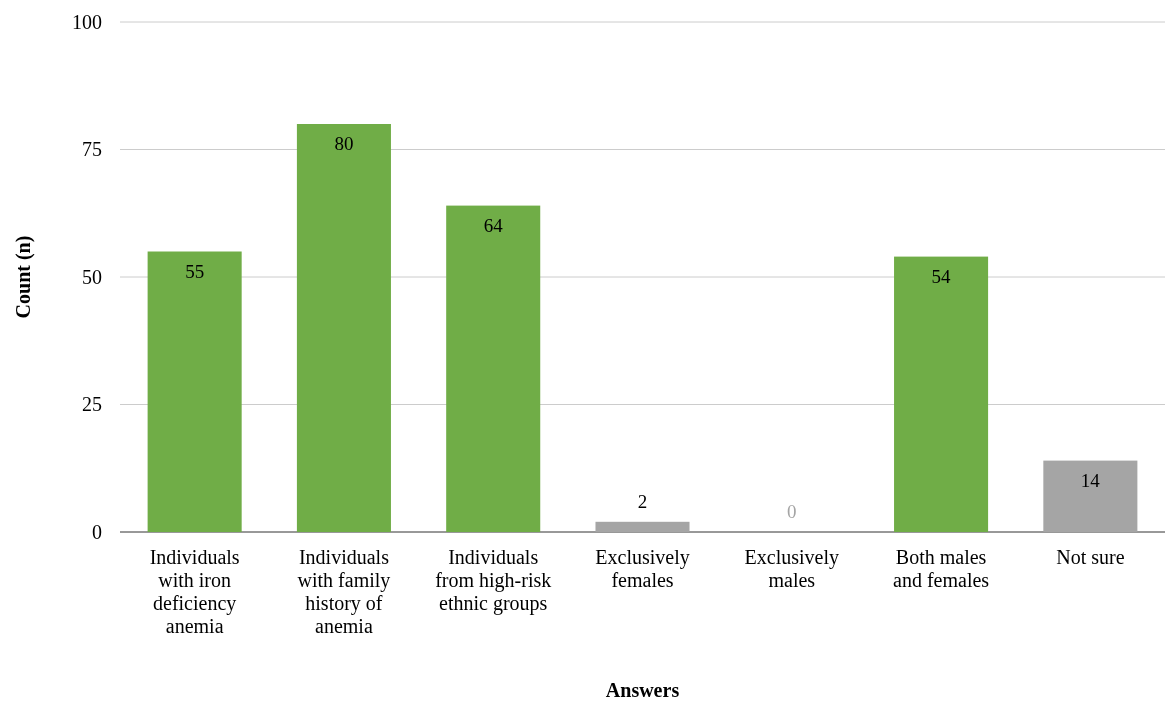 This screenshot has width=1169, height=704. I want to click on data-label: 0, so click(792, 511).